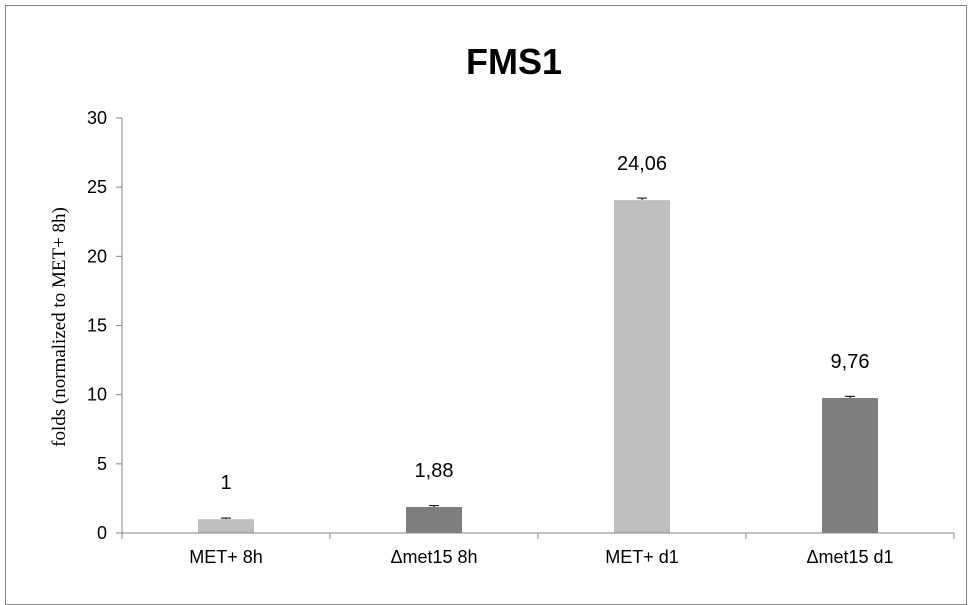  Describe the element at coordinates (514, 61) in the screenshot. I see `chart-title: FMS1` at that location.